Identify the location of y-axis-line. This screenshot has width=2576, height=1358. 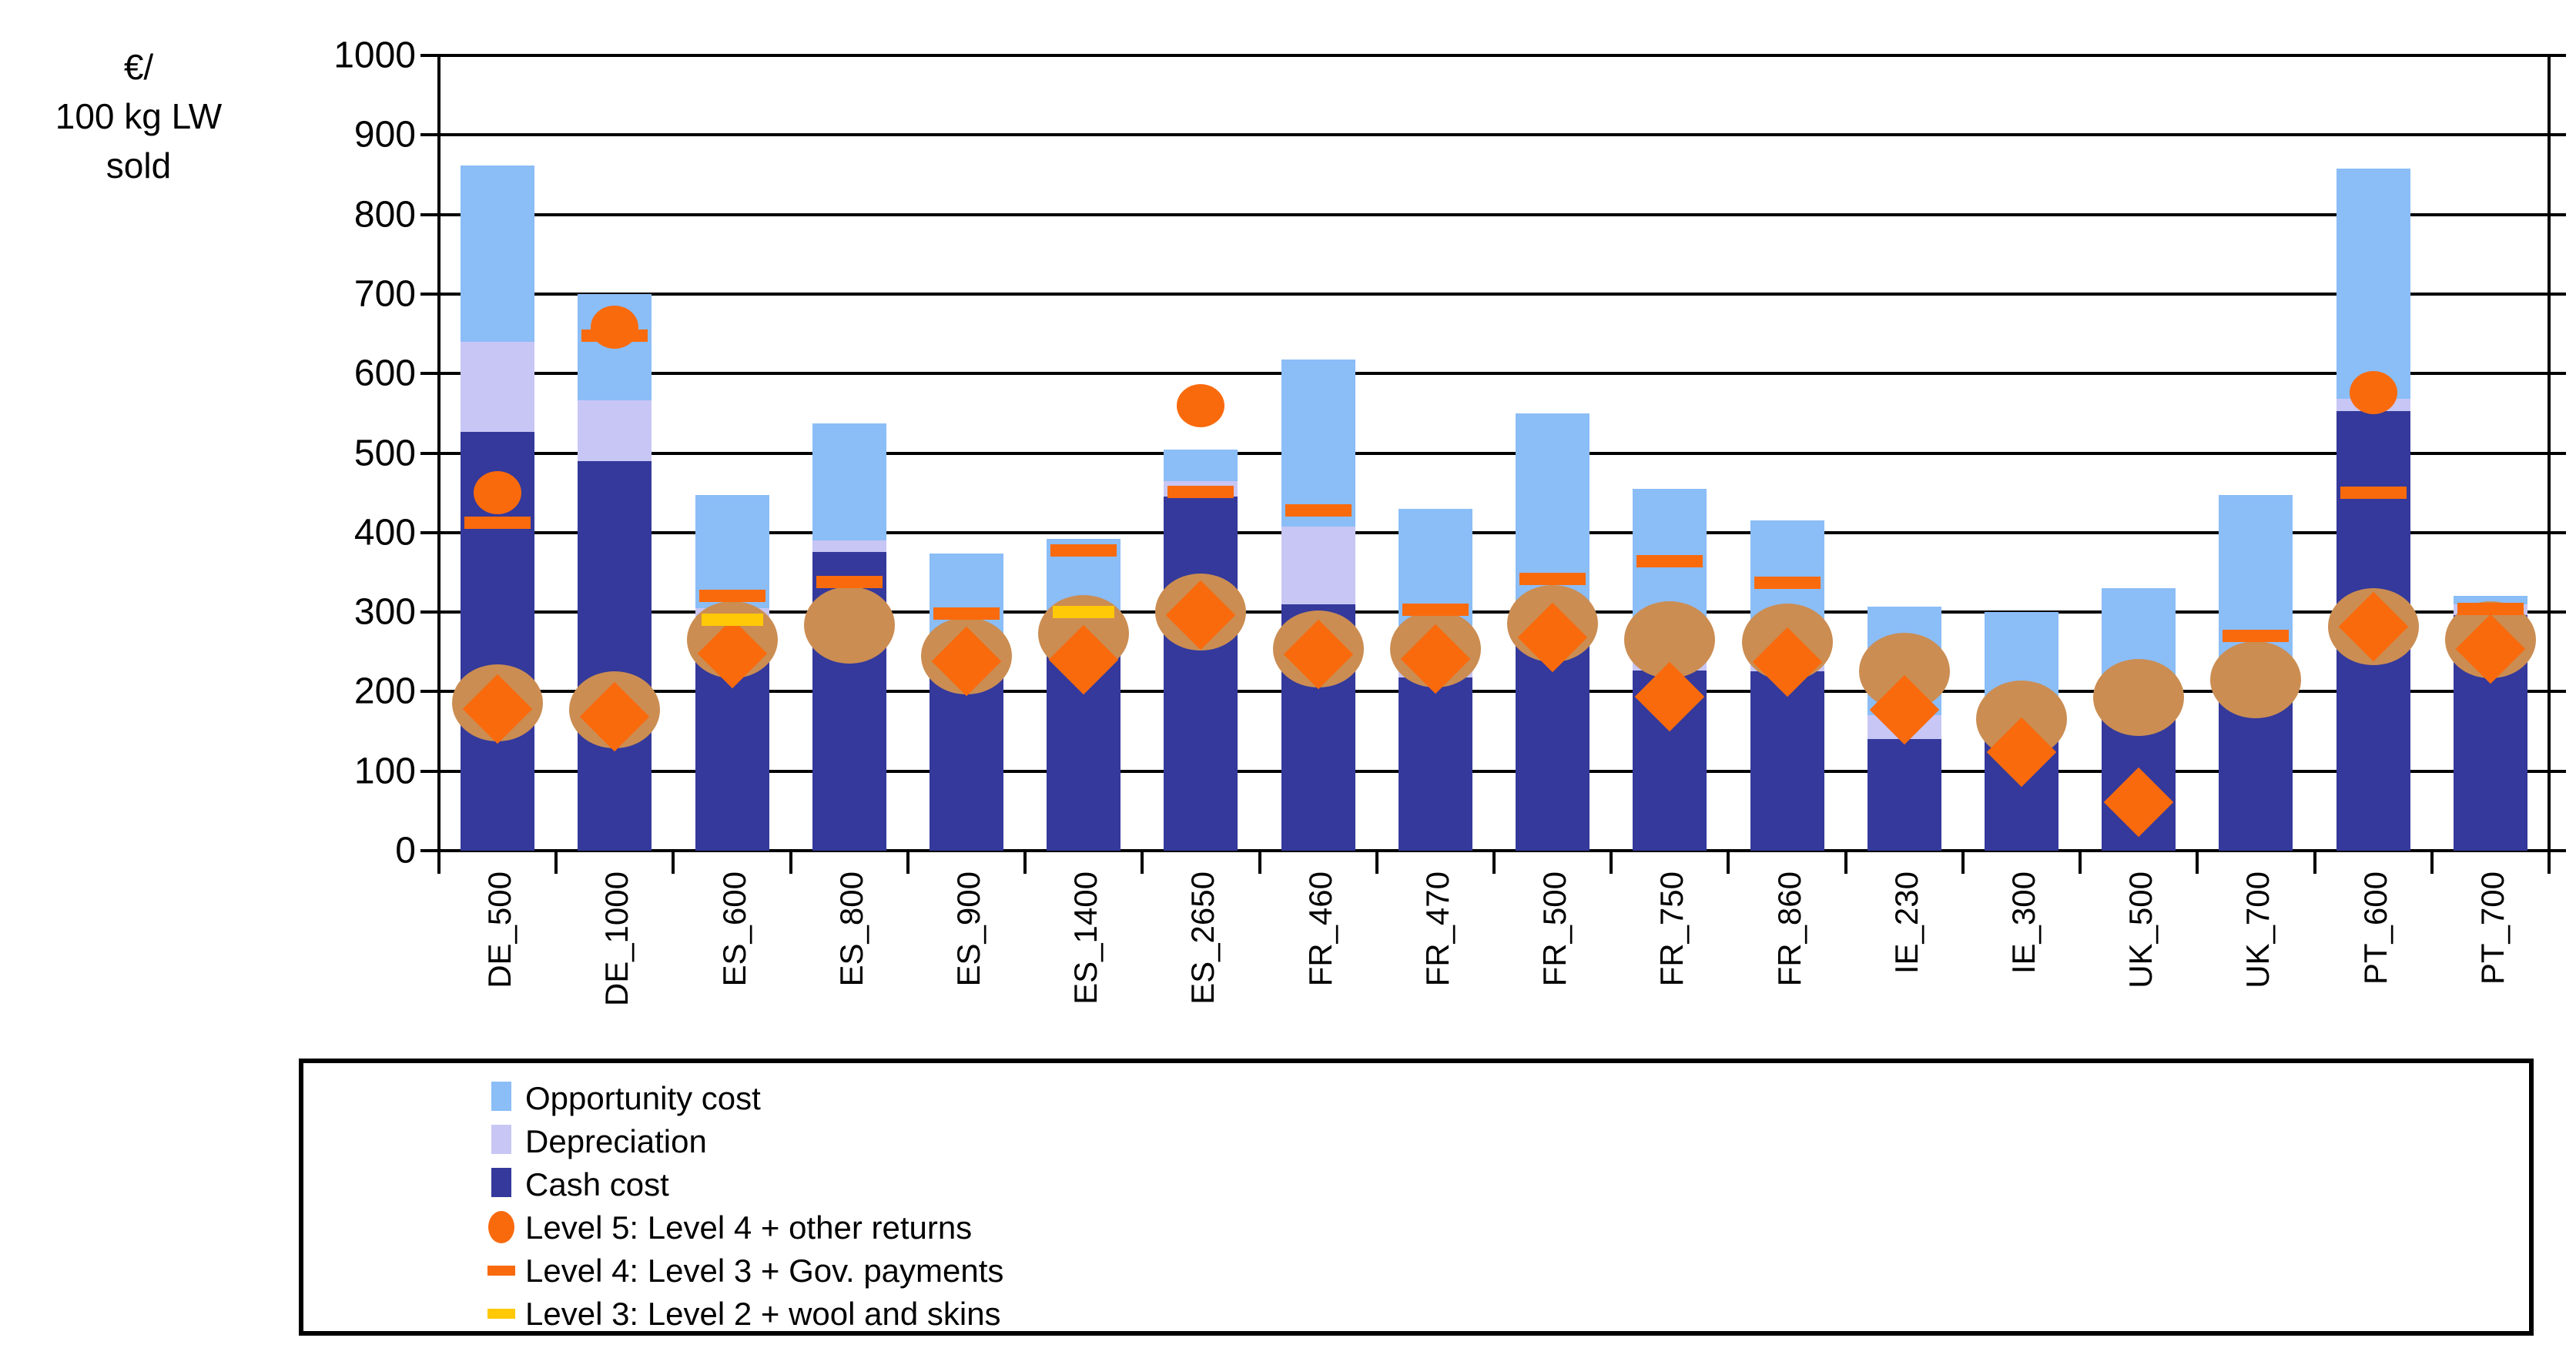
(439, 453).